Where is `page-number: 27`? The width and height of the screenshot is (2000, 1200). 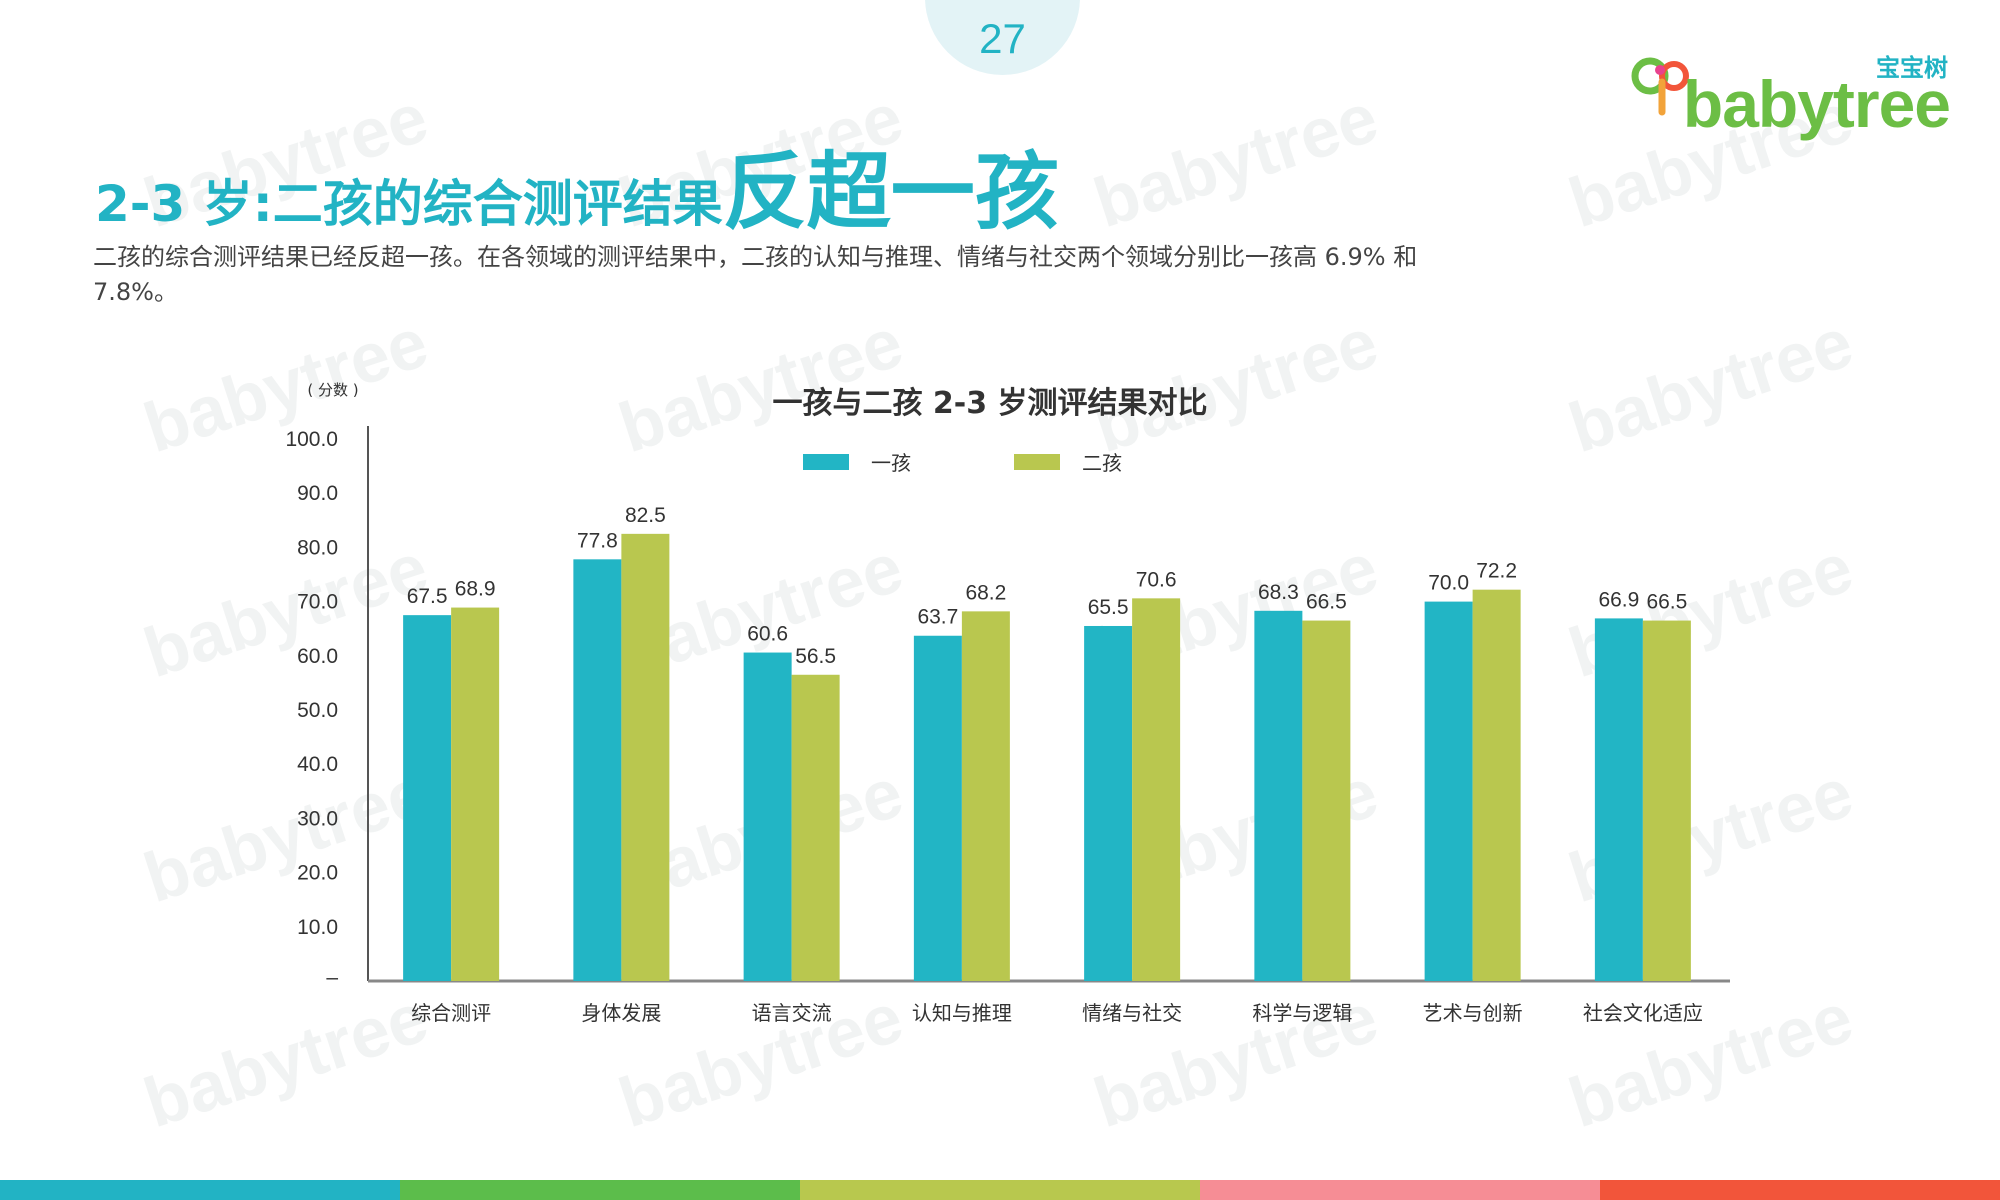 page-number: 27 is located at coordinates (1002, 38).